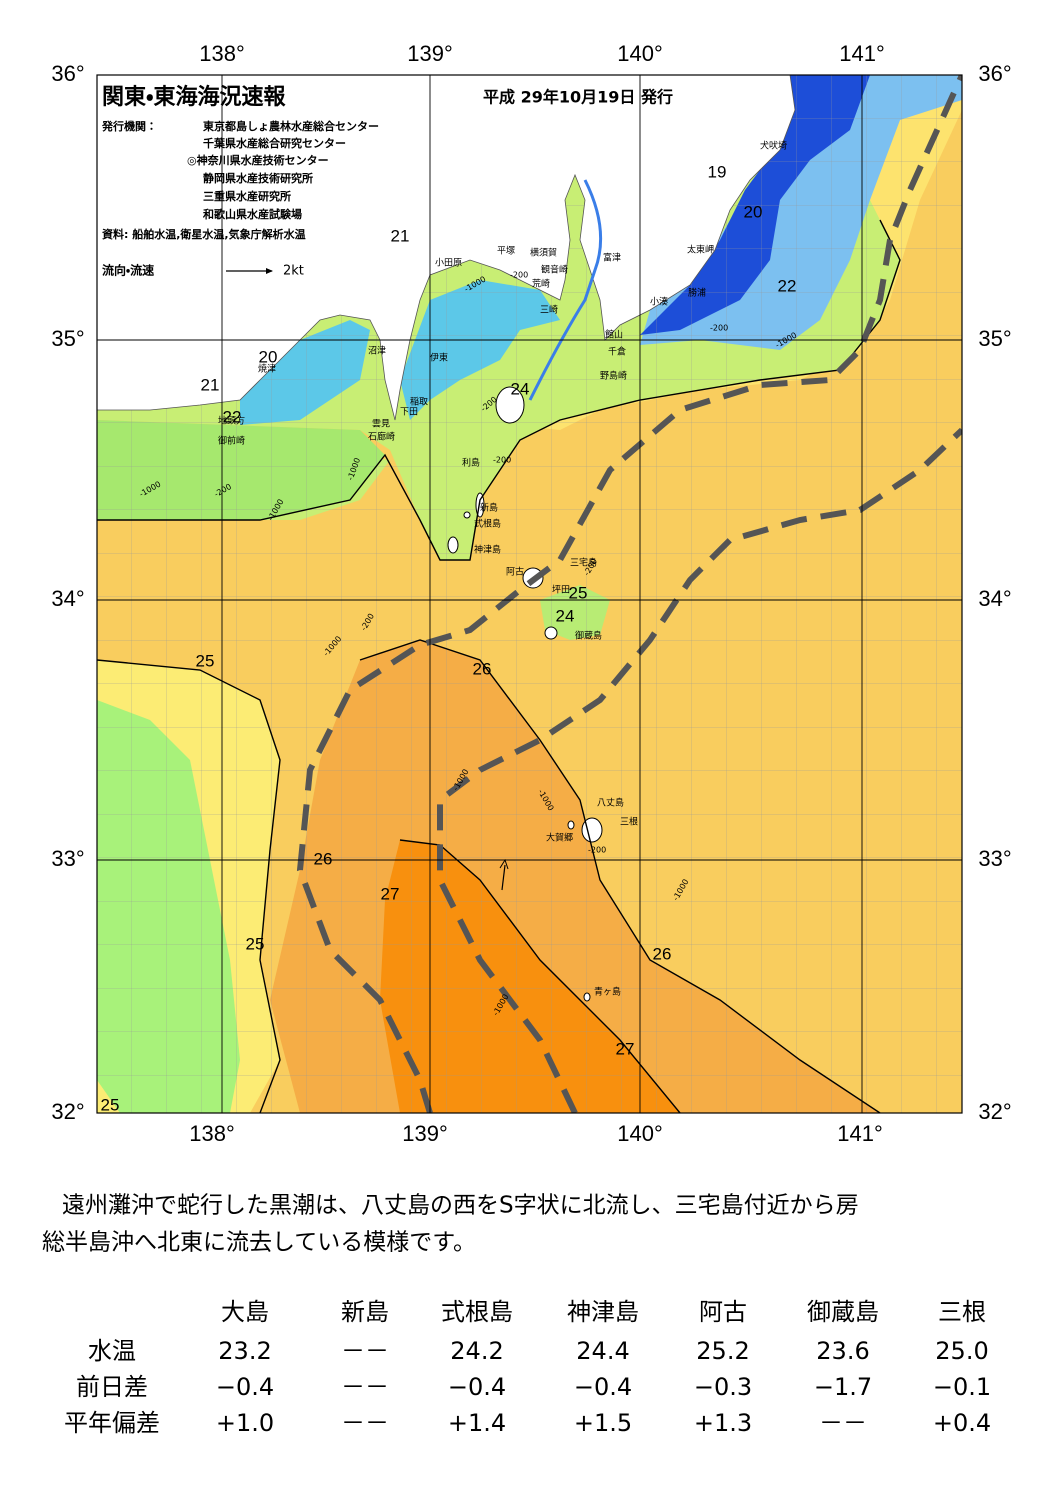 The width and height of the screenshot is (1064, 1507). Describe the element at coordinates (962, 1387) in the screenshot. I see `cell: −0.1` at that location.